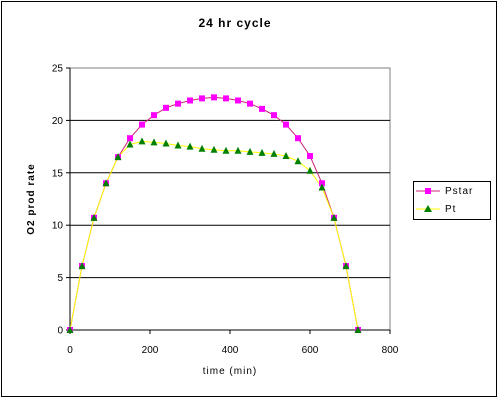 This screenshot has width=500, height=400. What do you see at coordinates (459, 191) in the screenshot?
I see `legend-label-pstar: Pstar` at bounding box center [459, 191].